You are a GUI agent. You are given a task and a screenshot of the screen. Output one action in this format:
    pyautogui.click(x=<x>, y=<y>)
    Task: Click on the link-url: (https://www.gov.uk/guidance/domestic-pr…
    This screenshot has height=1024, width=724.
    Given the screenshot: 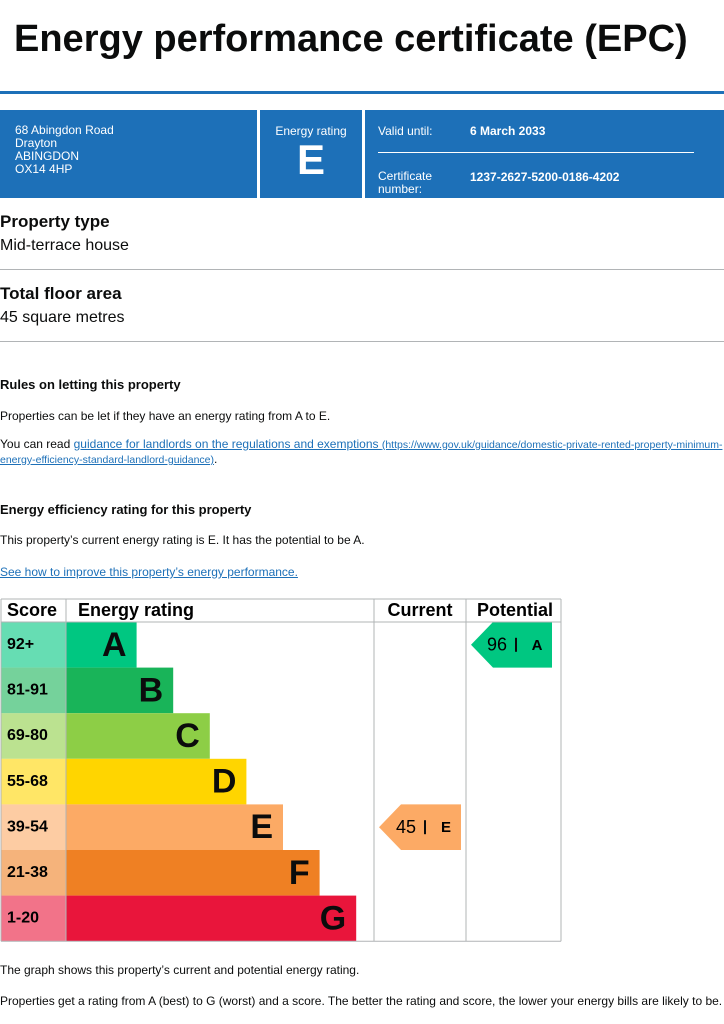 What is the action you would take?
    pyautogui.click(x=361, y=452)
    